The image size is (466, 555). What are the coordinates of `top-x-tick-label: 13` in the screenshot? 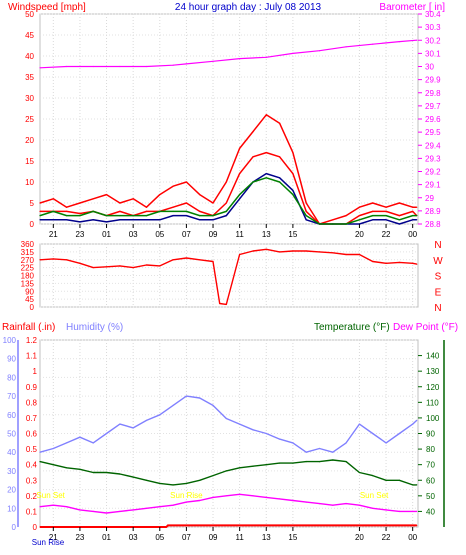 It's located at (266, 234).